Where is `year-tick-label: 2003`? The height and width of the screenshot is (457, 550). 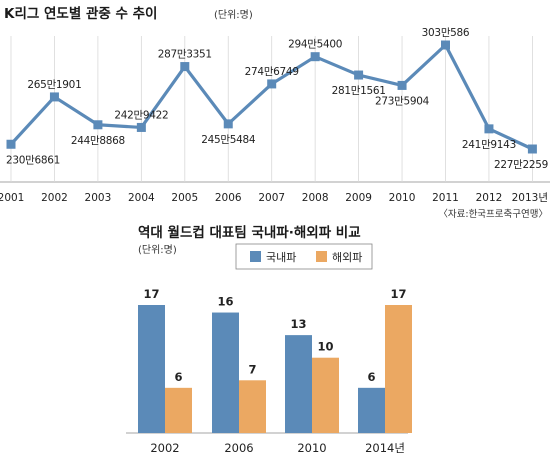
year-tick-label: 2003 is located at coordinates (98, 198).